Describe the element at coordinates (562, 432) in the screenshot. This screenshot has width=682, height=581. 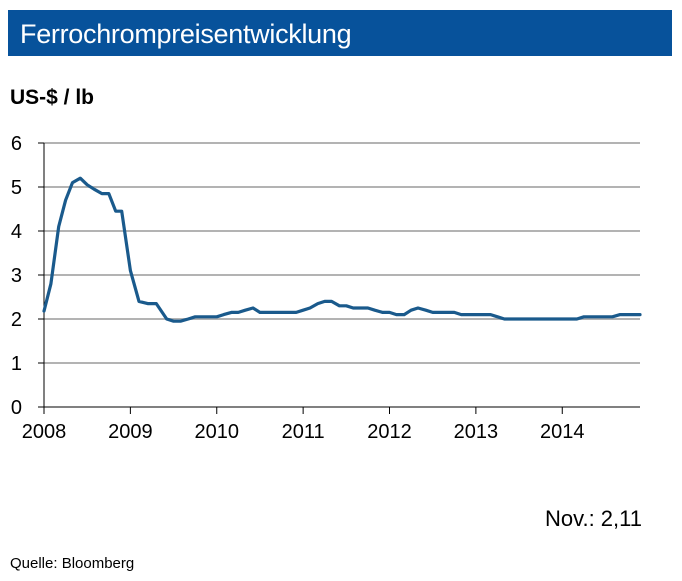
I see `x-tick-label: 2014` at that location.